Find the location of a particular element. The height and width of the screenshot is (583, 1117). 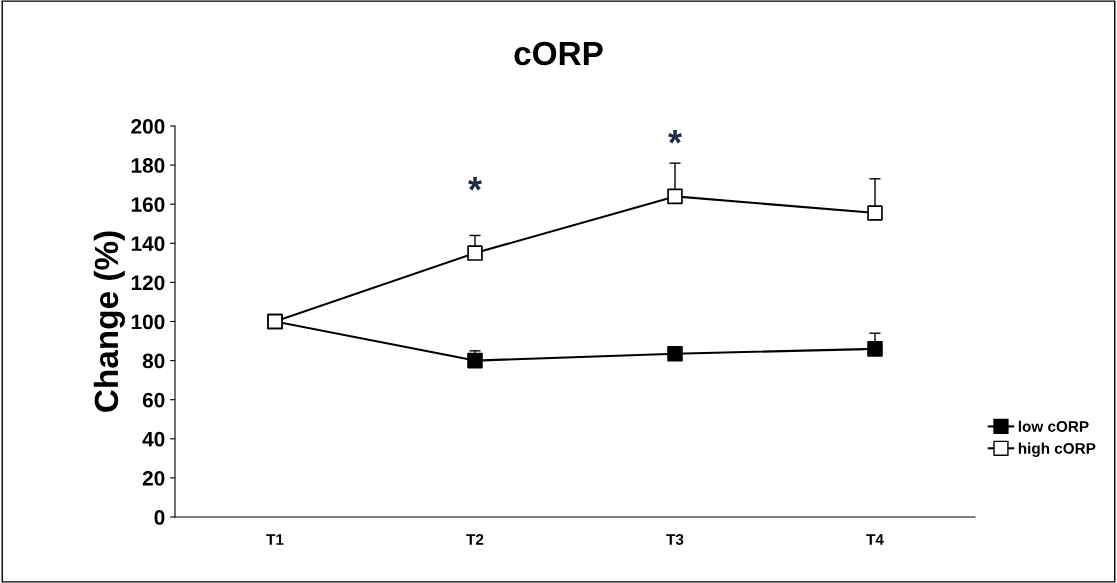

y-tick-label: 80 is located at coordinates (153, 361).